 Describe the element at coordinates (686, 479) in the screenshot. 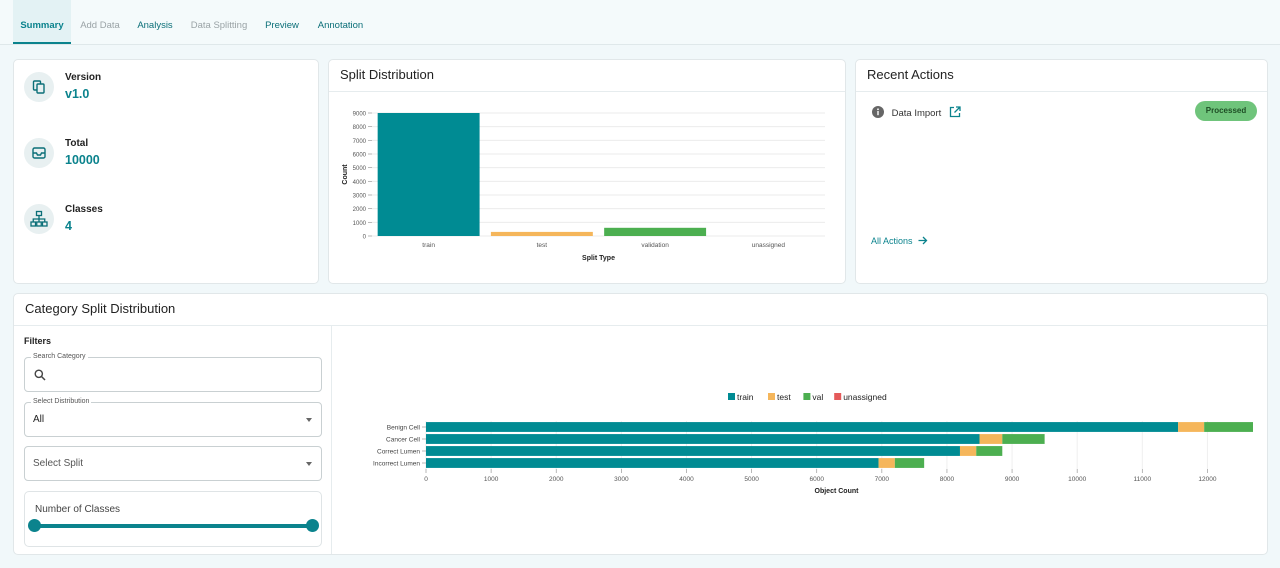

I see `x-tick-label: 4000` at that location.